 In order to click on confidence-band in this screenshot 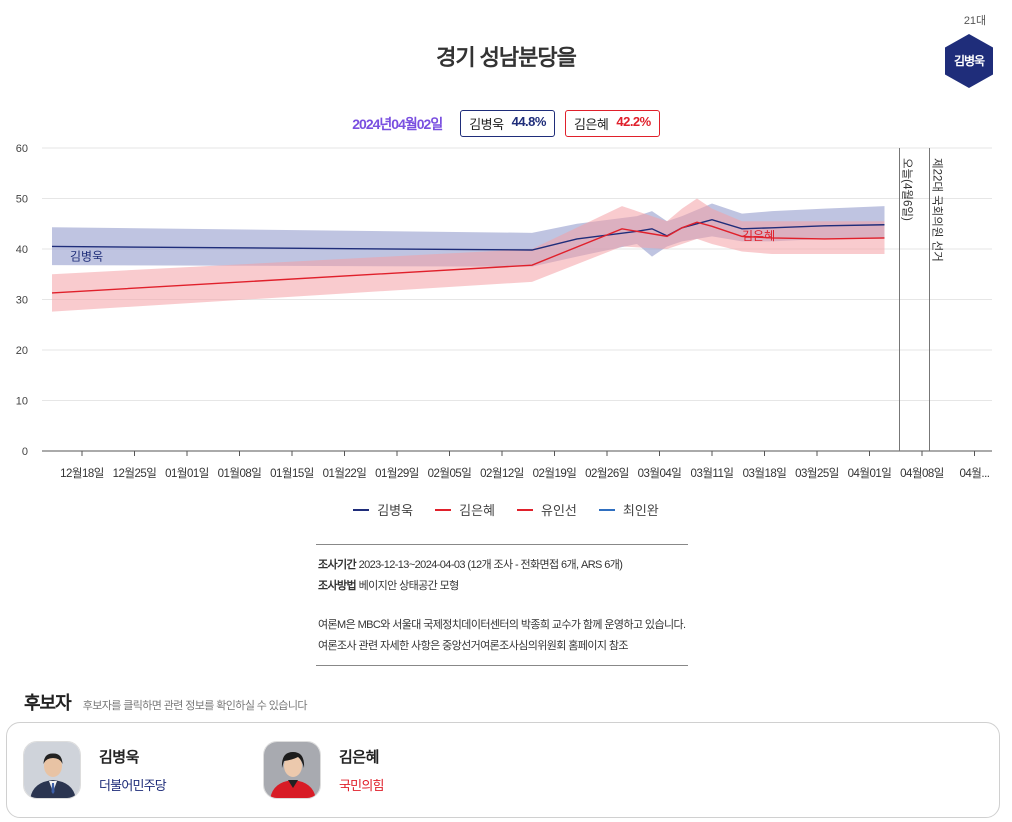, I will do `click(468, 255)`.